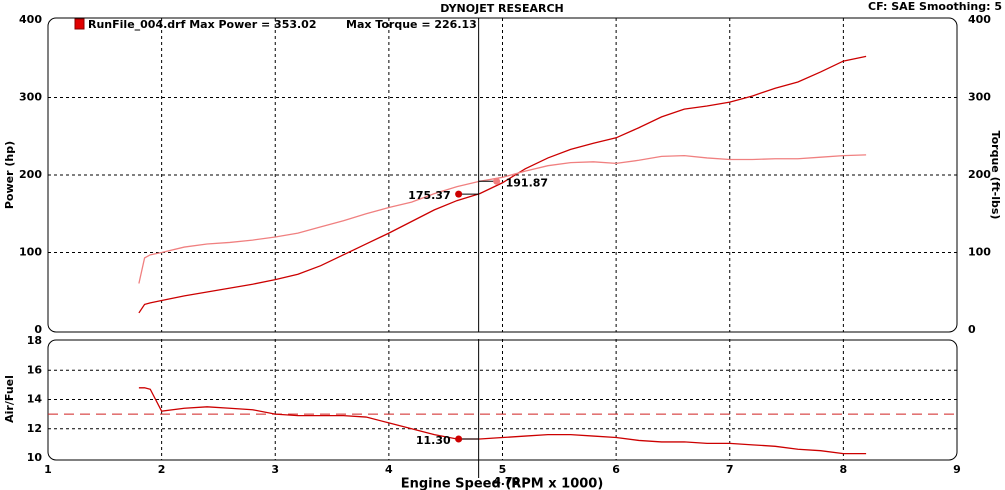 The height and width of the screenshot is (490, 1005). I want to click on y2-axis-title: Torque (ft-lbs), so click(995, 175).